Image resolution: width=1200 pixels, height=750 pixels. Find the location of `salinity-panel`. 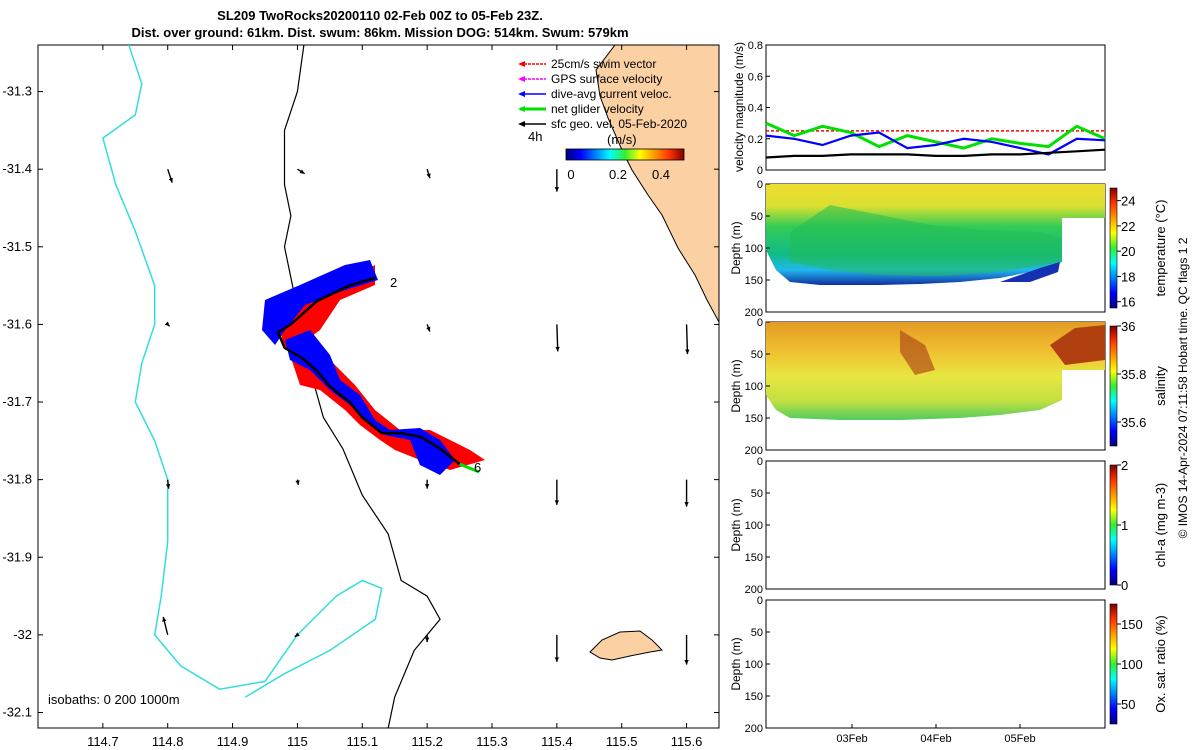

salinity-panel is located at coordinates (935, 386).